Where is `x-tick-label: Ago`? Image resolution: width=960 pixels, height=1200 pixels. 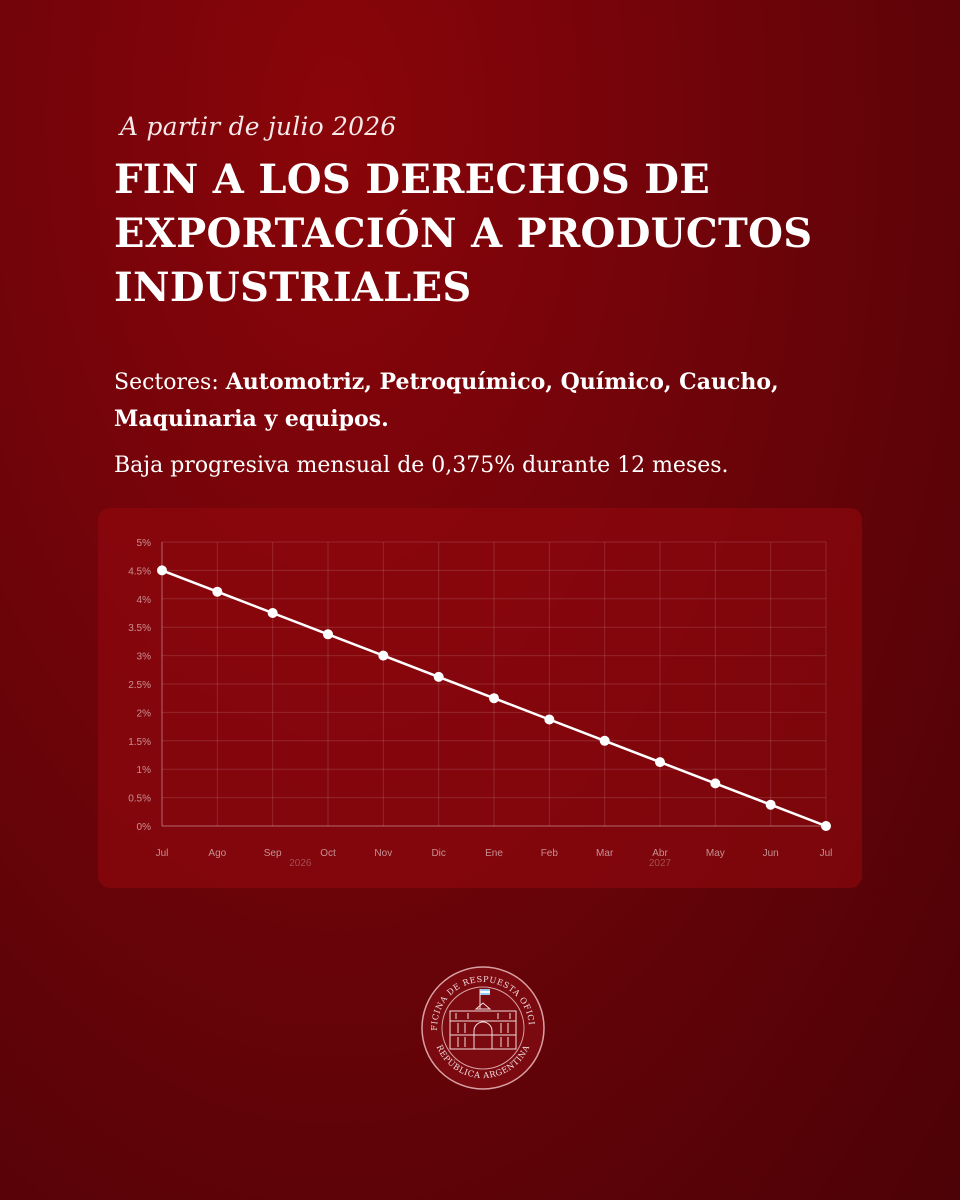 x-tick-label: Ago is located at coordinates (217, 853).